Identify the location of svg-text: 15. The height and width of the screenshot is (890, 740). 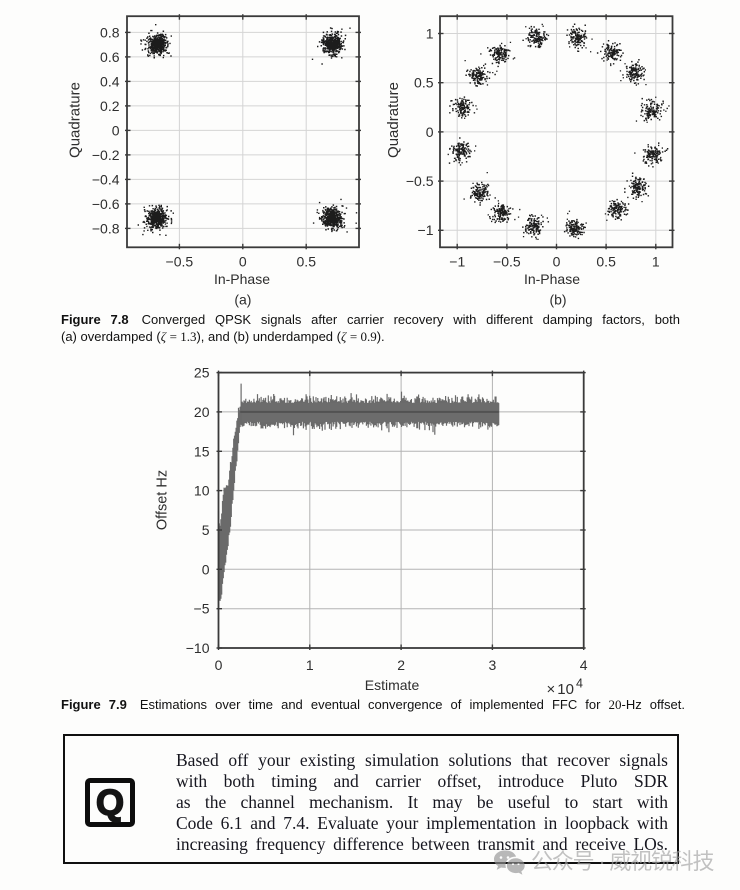
(202, 451).